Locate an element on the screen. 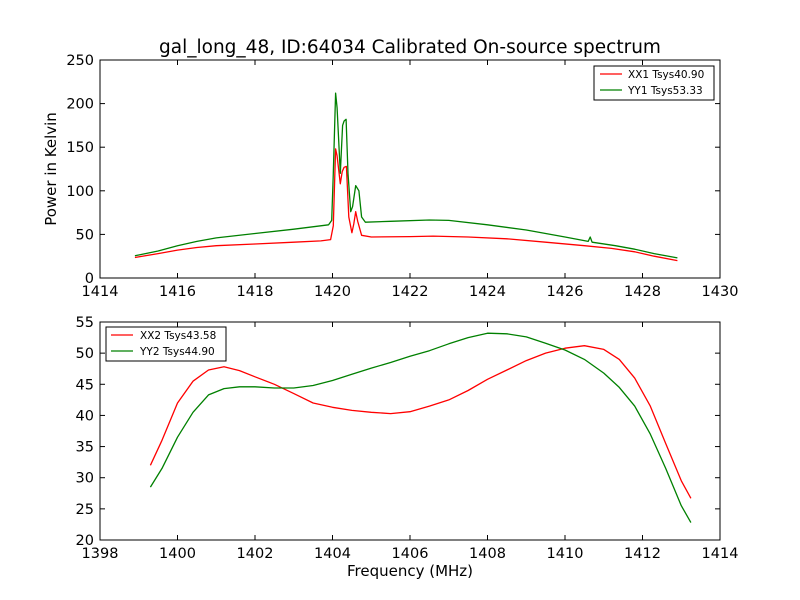  top-x-tick-label-1: 1416 is located at coordinates (177, 292).